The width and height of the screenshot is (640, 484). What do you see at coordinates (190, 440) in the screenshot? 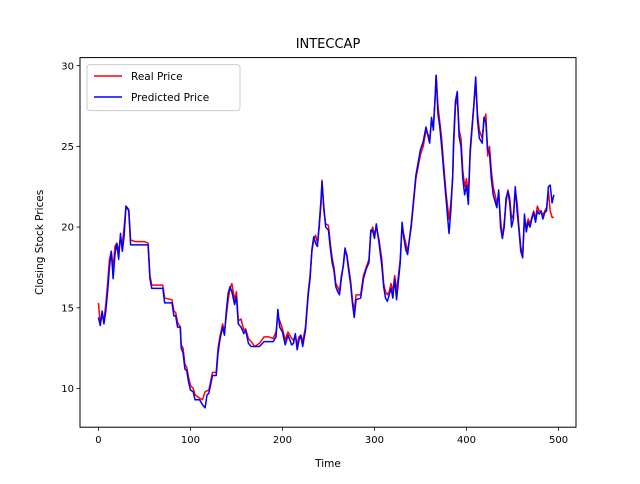
I see `x-tick-label: 100` at bounding box center [190, 440].